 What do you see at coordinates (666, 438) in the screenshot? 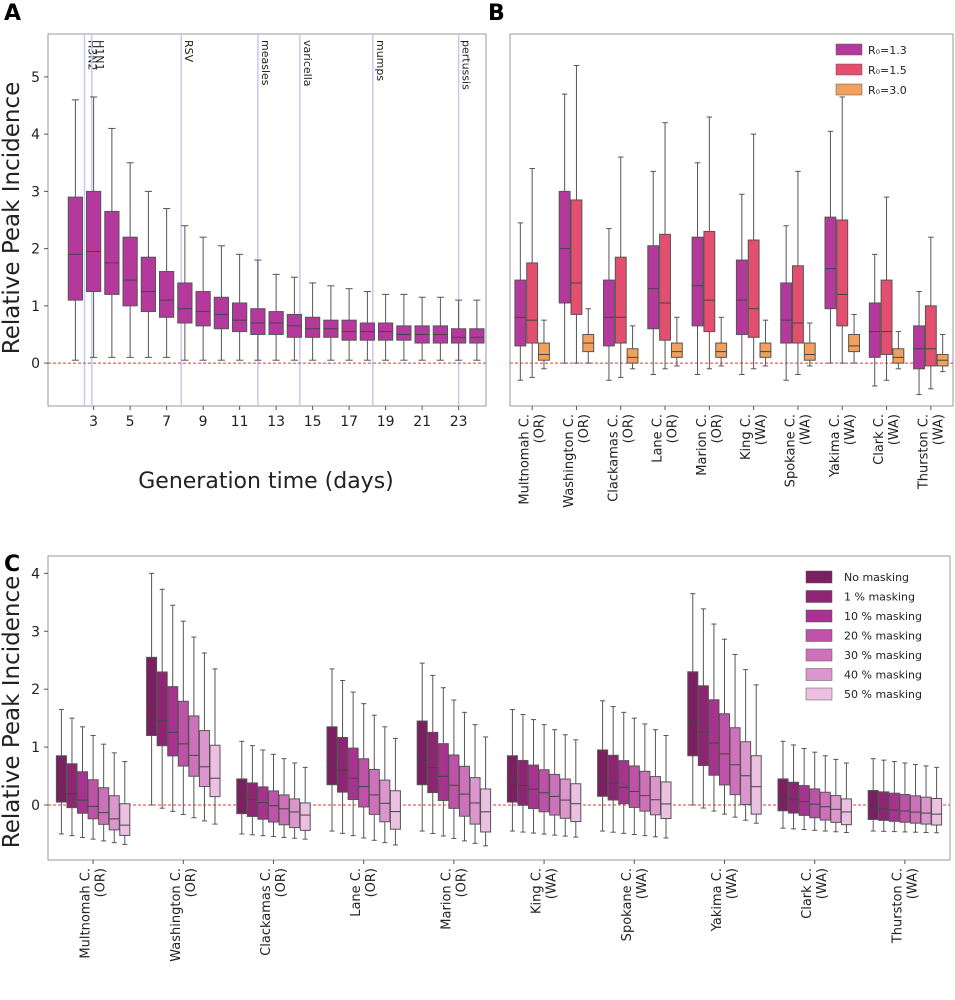
I see `category-label: Lane C.(OR)` at bounding box center [666, 438].